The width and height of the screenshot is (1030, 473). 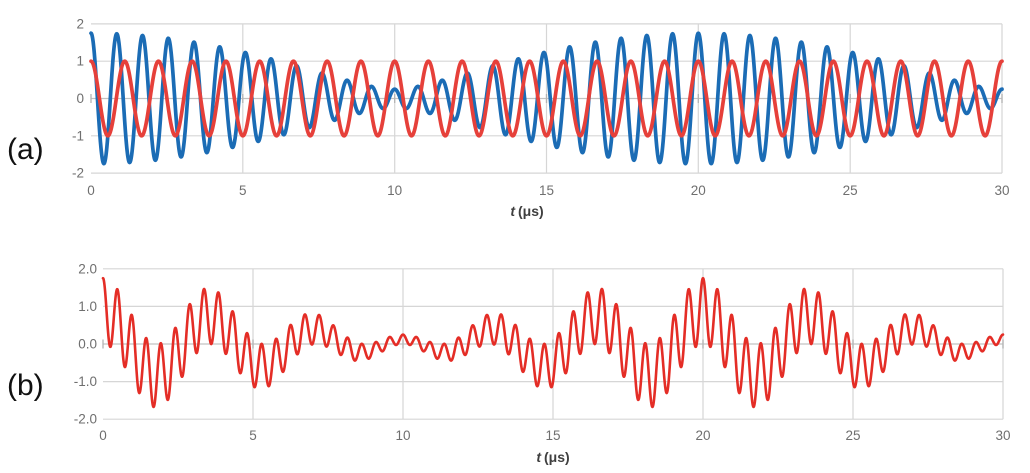 I want to click on x-tick-label-a: 15, so click(x=546, y=190).